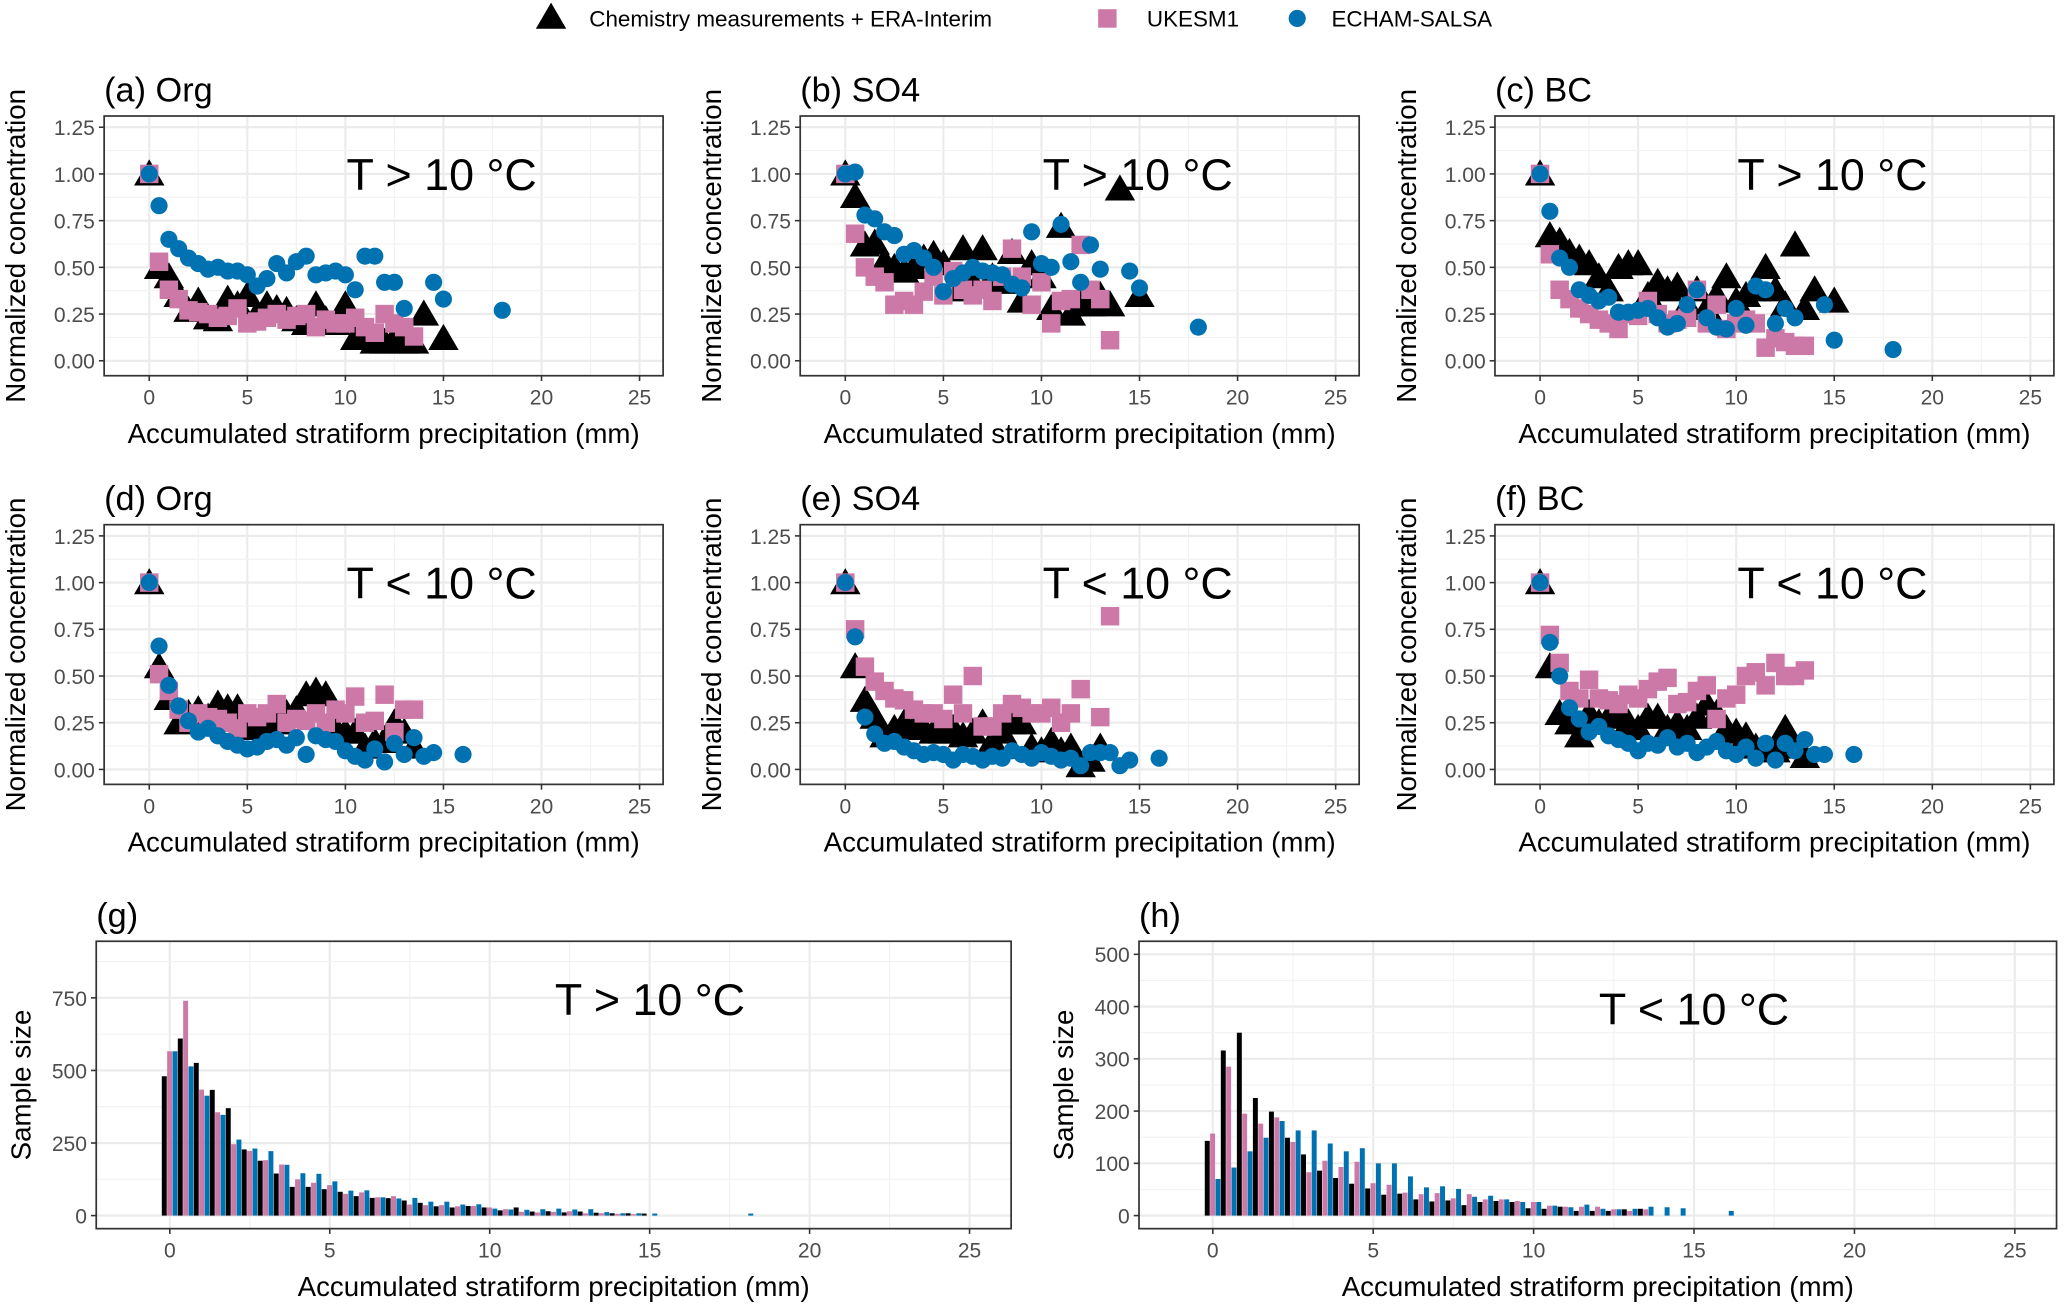 This screenshot has width=2067, height=1305. I want to click on y-tick-label: 1.25, so click(770, 537).